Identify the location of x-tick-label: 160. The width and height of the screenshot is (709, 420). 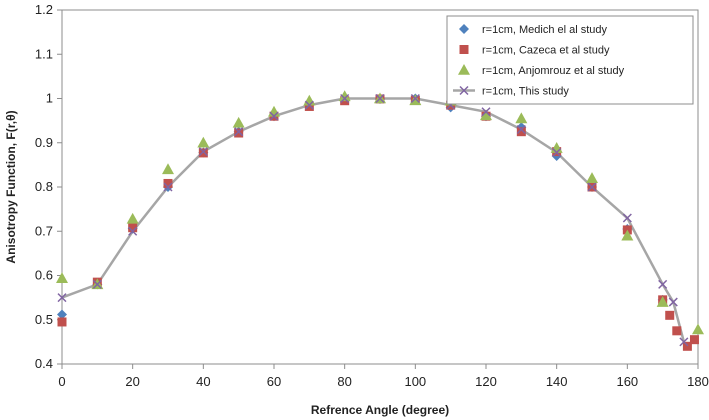
(627, 381).